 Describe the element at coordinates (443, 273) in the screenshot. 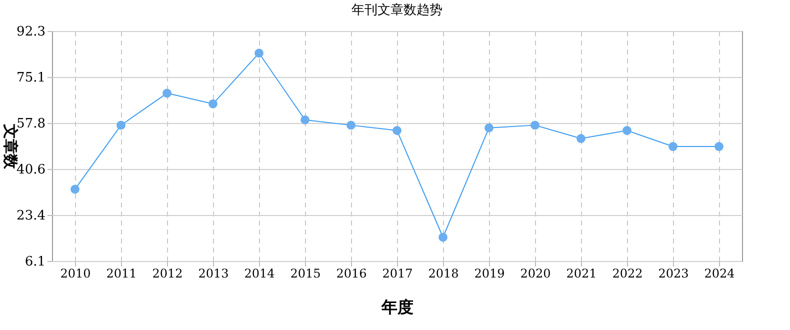

I see `x-tick-label: 2018` at that location.